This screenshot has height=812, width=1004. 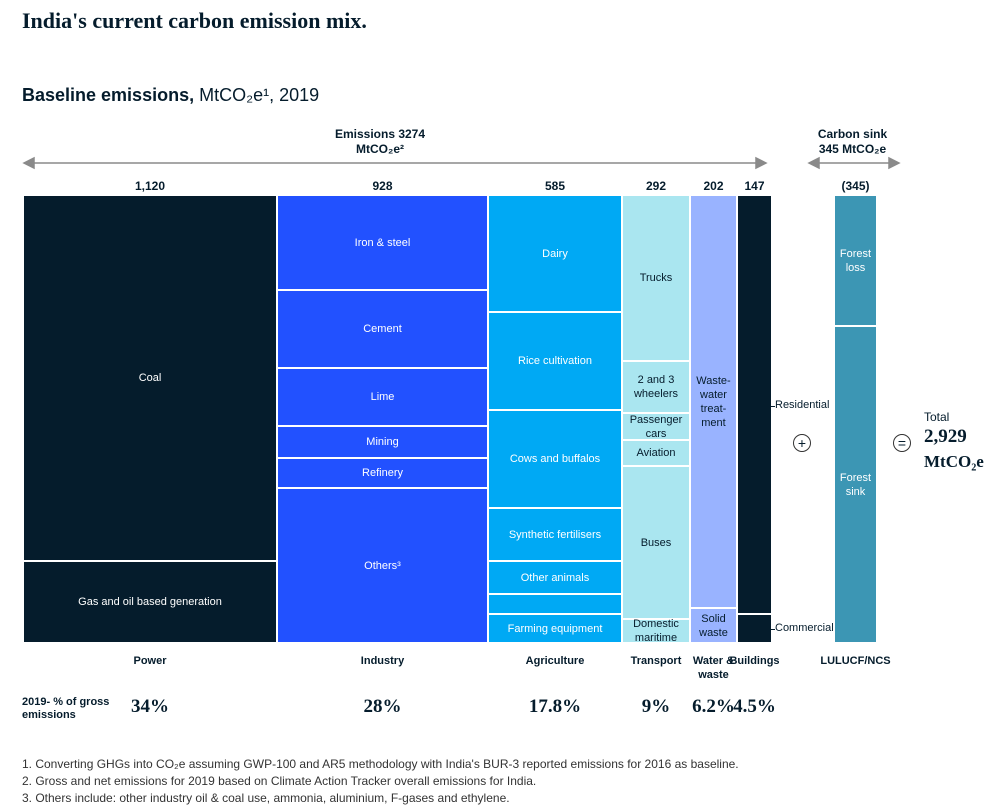 I want to click on segment-agriculture-synthetic-fertilisers: Synthetic fertilisers, so click(x=555, y=535).